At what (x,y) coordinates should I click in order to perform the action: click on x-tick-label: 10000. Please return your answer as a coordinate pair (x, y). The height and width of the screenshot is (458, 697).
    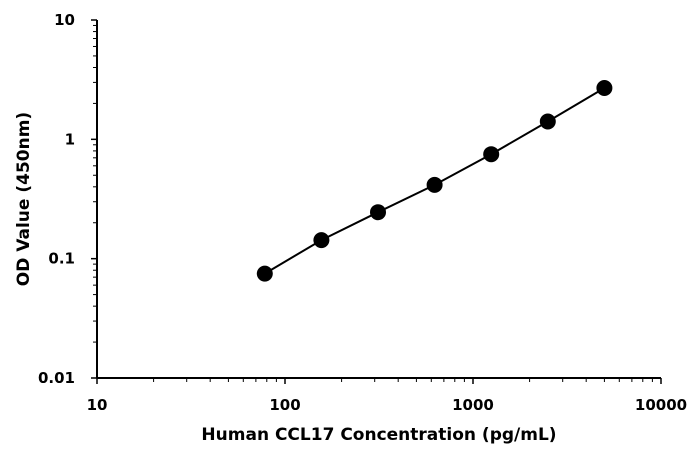
    Looking at the image, I should click on (661, 405).